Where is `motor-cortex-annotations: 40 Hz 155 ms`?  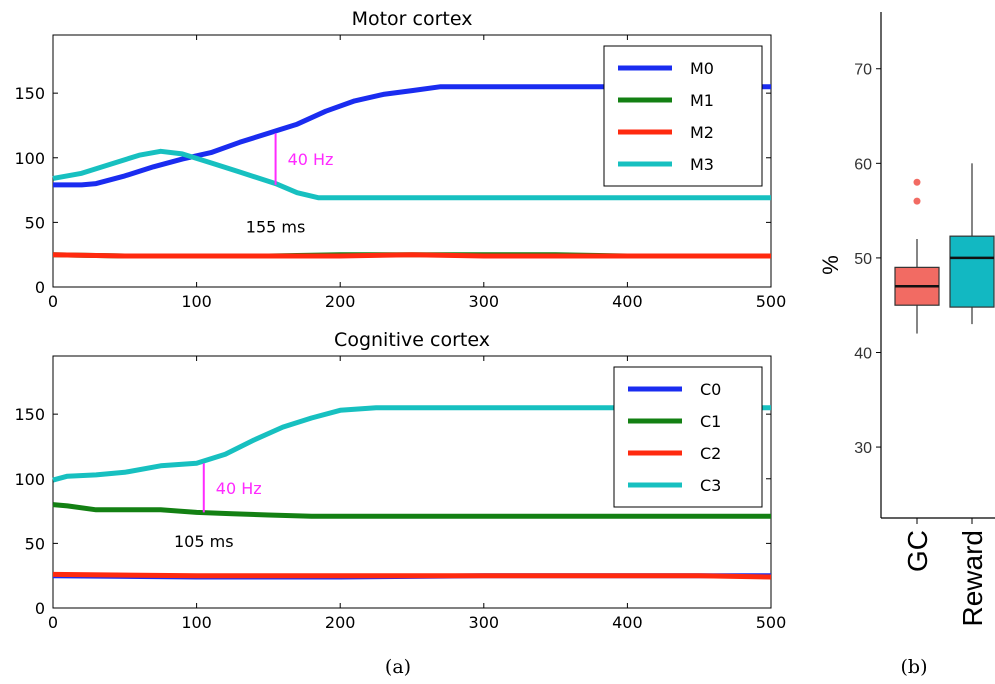
motor-cortex-annotations: 40 Hz 155 ms is located at coordinates (290, 184).